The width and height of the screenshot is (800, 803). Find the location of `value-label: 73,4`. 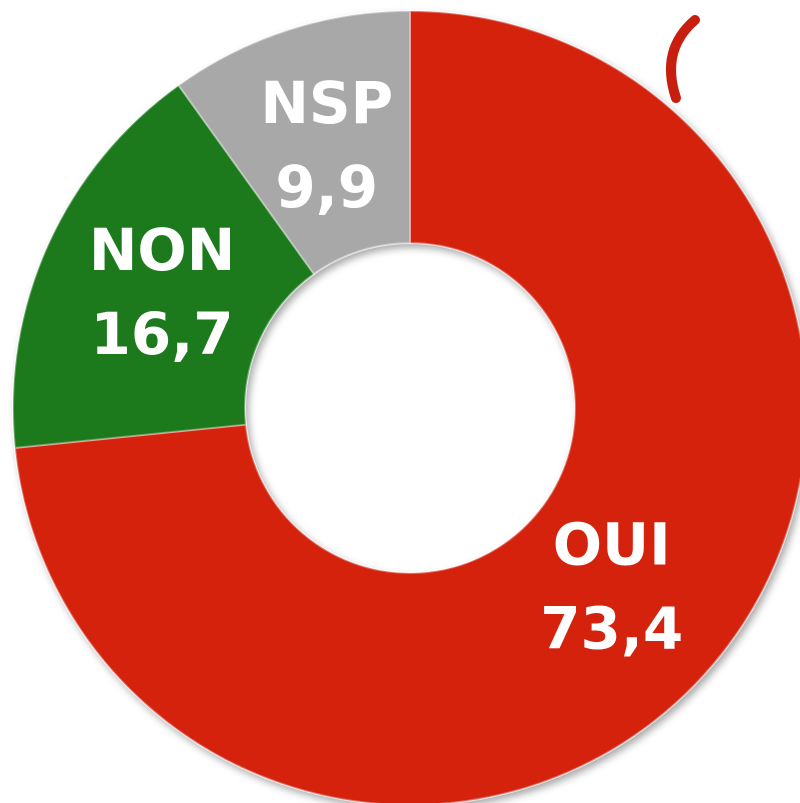

value-label: 73,4 is located at coordinates (611, 629).